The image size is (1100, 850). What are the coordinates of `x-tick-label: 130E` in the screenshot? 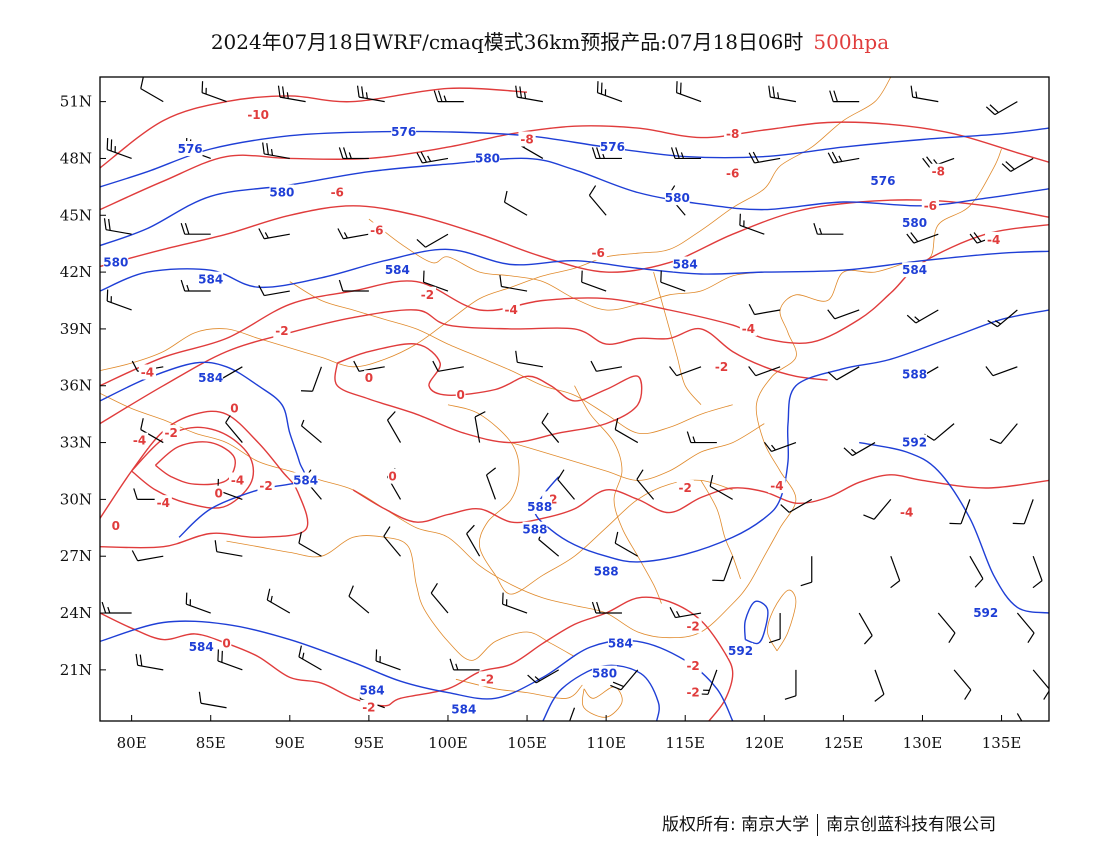 It's located at (923, 743).